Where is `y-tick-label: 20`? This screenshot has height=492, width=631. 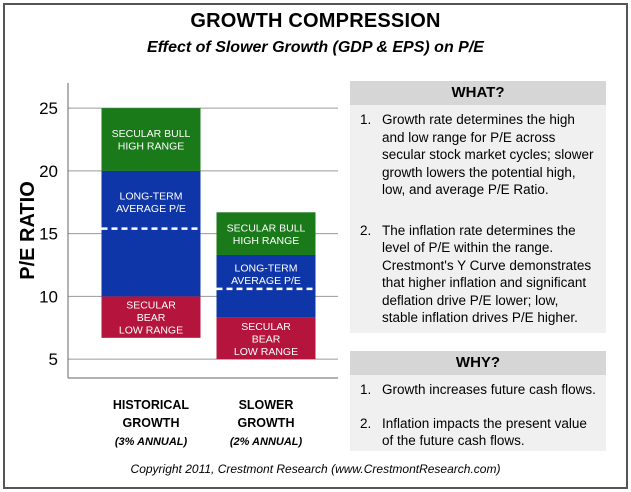 y-tick-label: 20 is located at coordinates (48, 171).